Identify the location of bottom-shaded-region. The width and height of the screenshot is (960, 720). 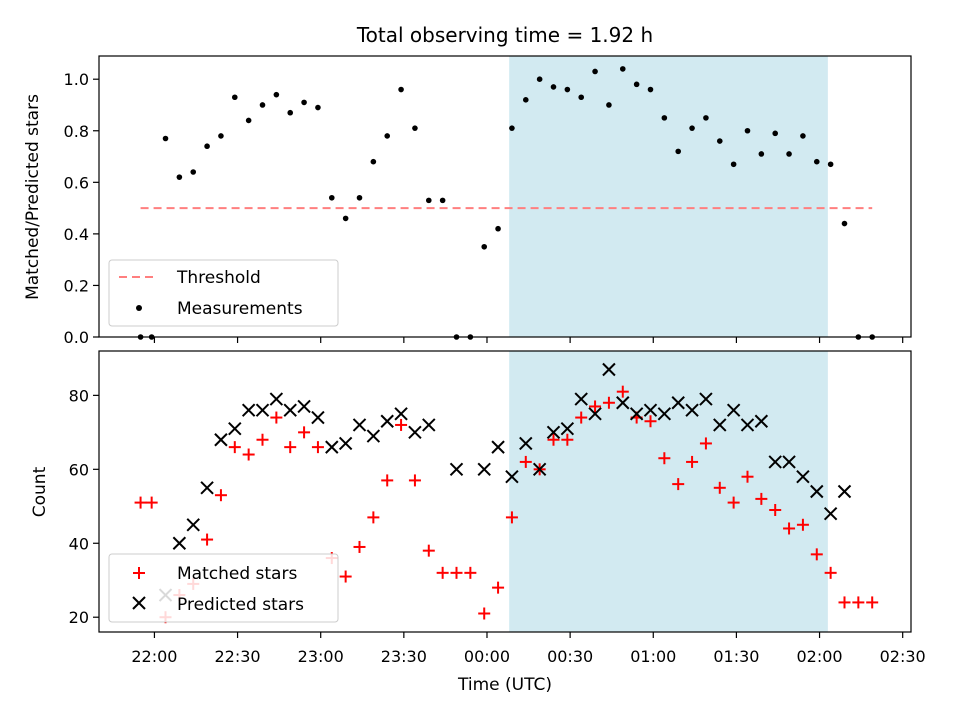
(668, 491).